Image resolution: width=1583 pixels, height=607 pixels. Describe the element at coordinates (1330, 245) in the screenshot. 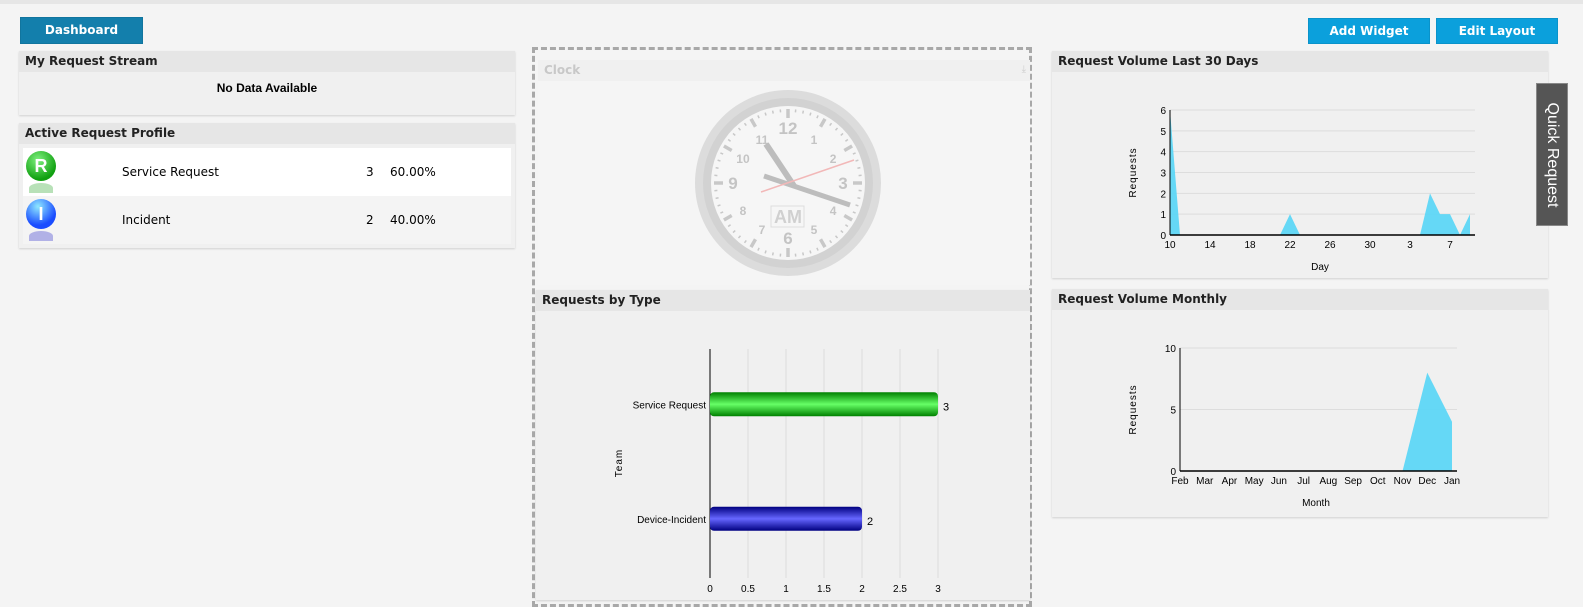

I see `x-tick-label: 26` at that location.